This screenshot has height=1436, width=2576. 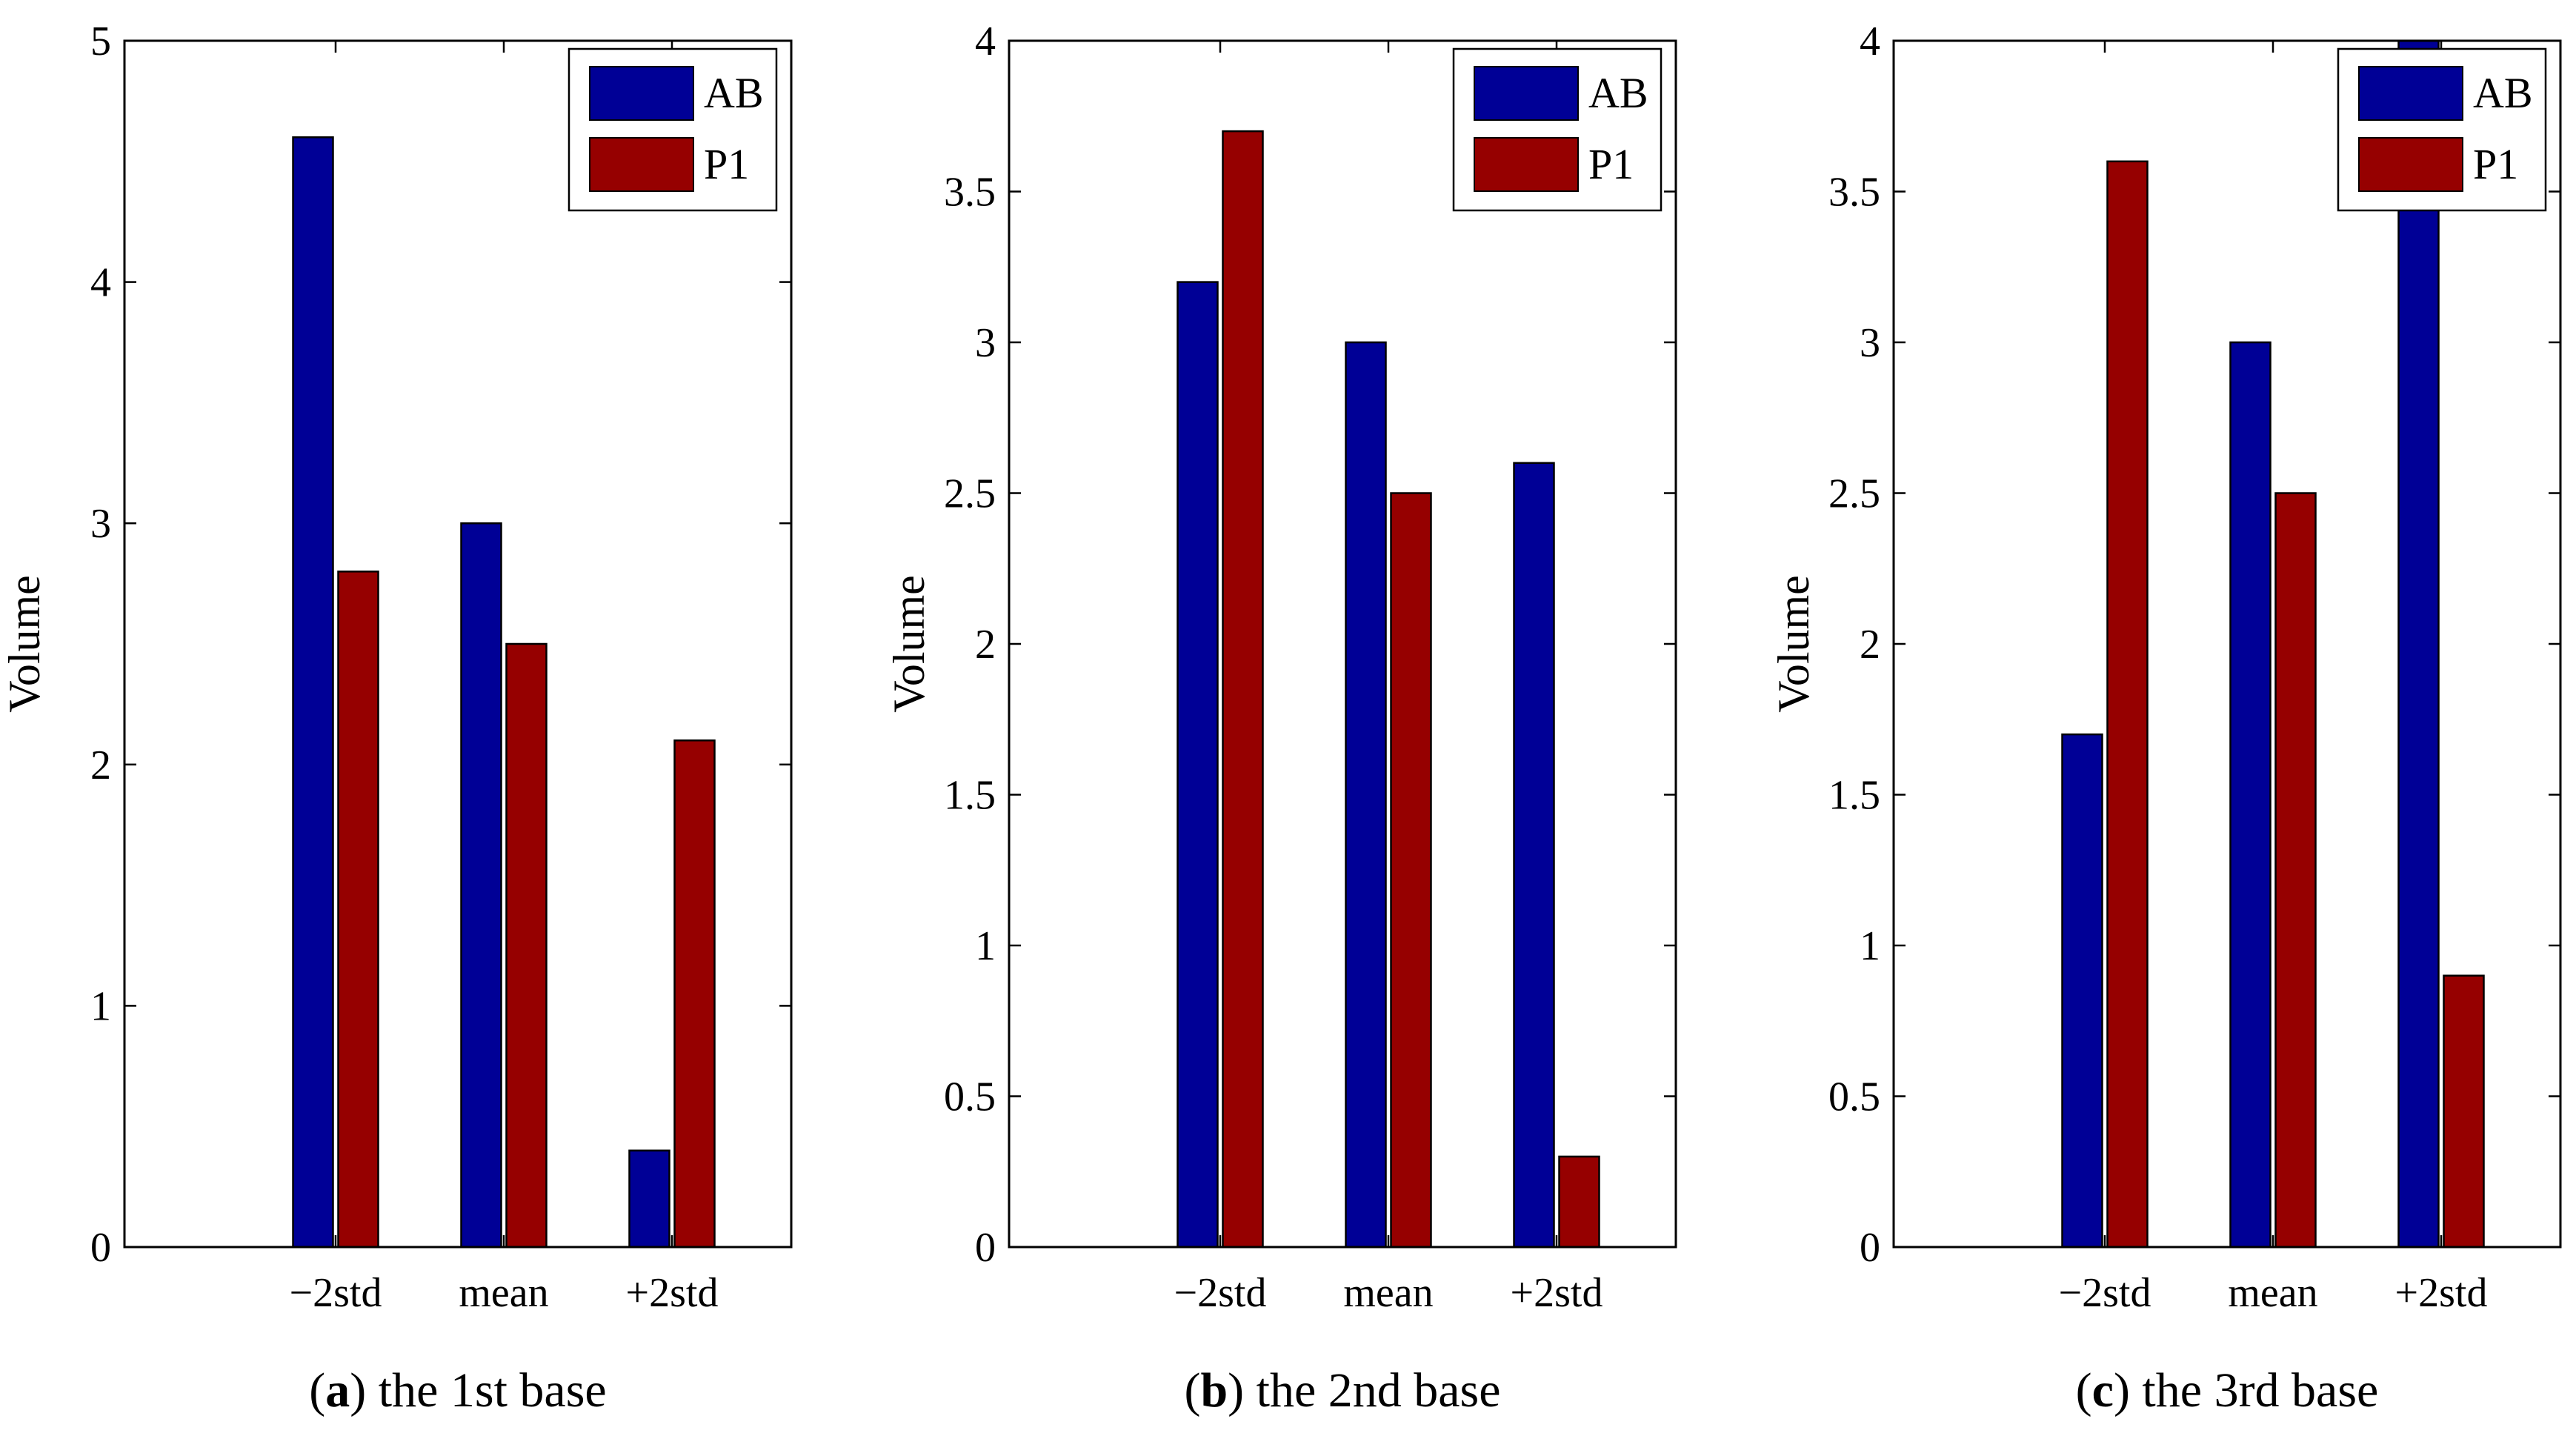 I want to click on panel-caption: (a) the 1st base, so click(x=457, y=1390).